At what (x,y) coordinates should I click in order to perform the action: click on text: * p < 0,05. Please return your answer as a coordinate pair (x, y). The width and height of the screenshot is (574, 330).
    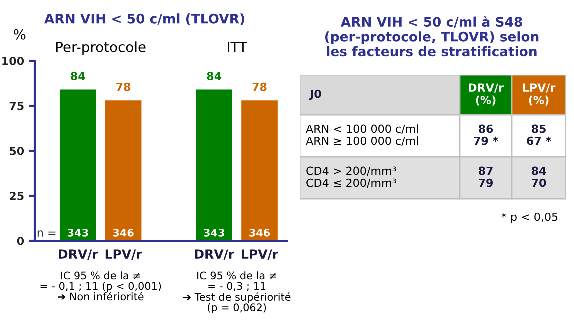
    Looking at the image, I should click on (530, 218).